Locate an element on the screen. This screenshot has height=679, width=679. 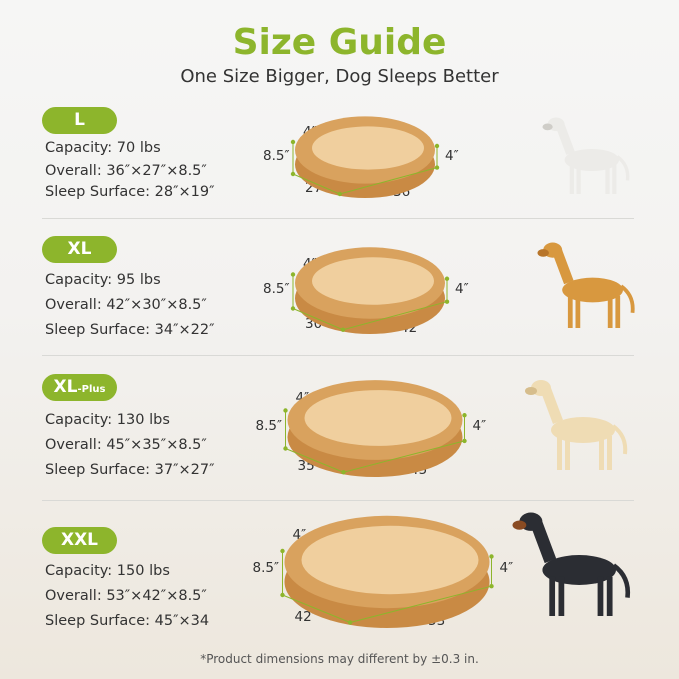
size-label: L is located at coordinates (79, 120).